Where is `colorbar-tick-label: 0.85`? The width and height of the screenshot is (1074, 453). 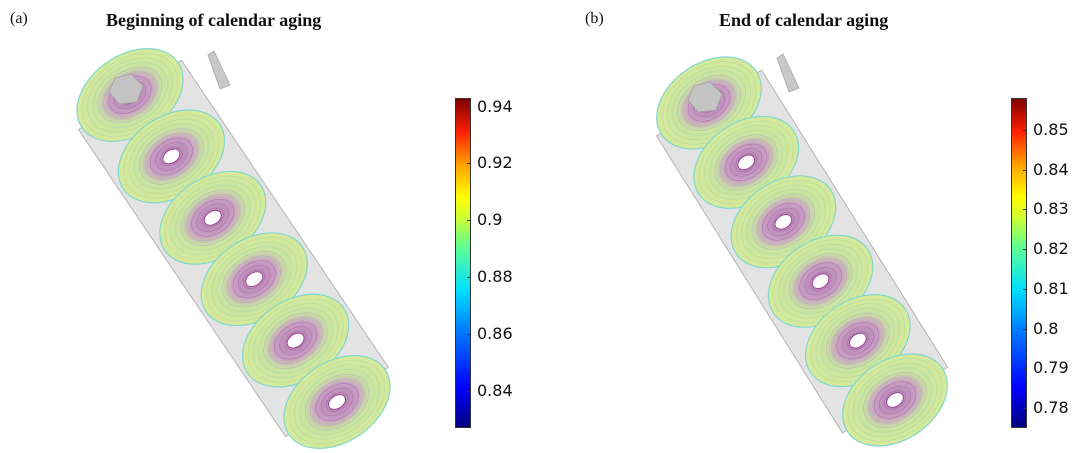
colorbar-tick-label: 0.85 is located at coordinates (1051, 129).